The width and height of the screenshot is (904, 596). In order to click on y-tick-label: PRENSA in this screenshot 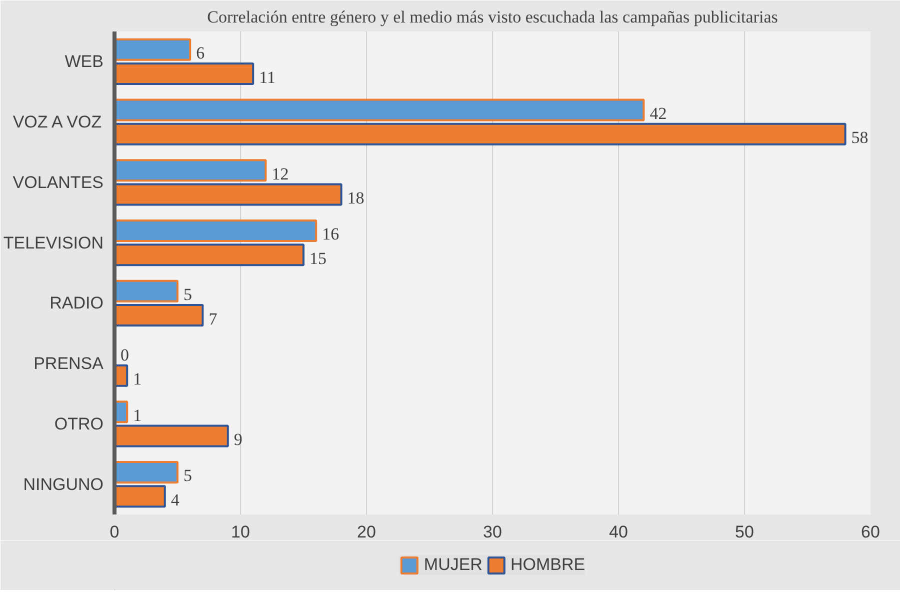, I will do `click(69, 364)`.